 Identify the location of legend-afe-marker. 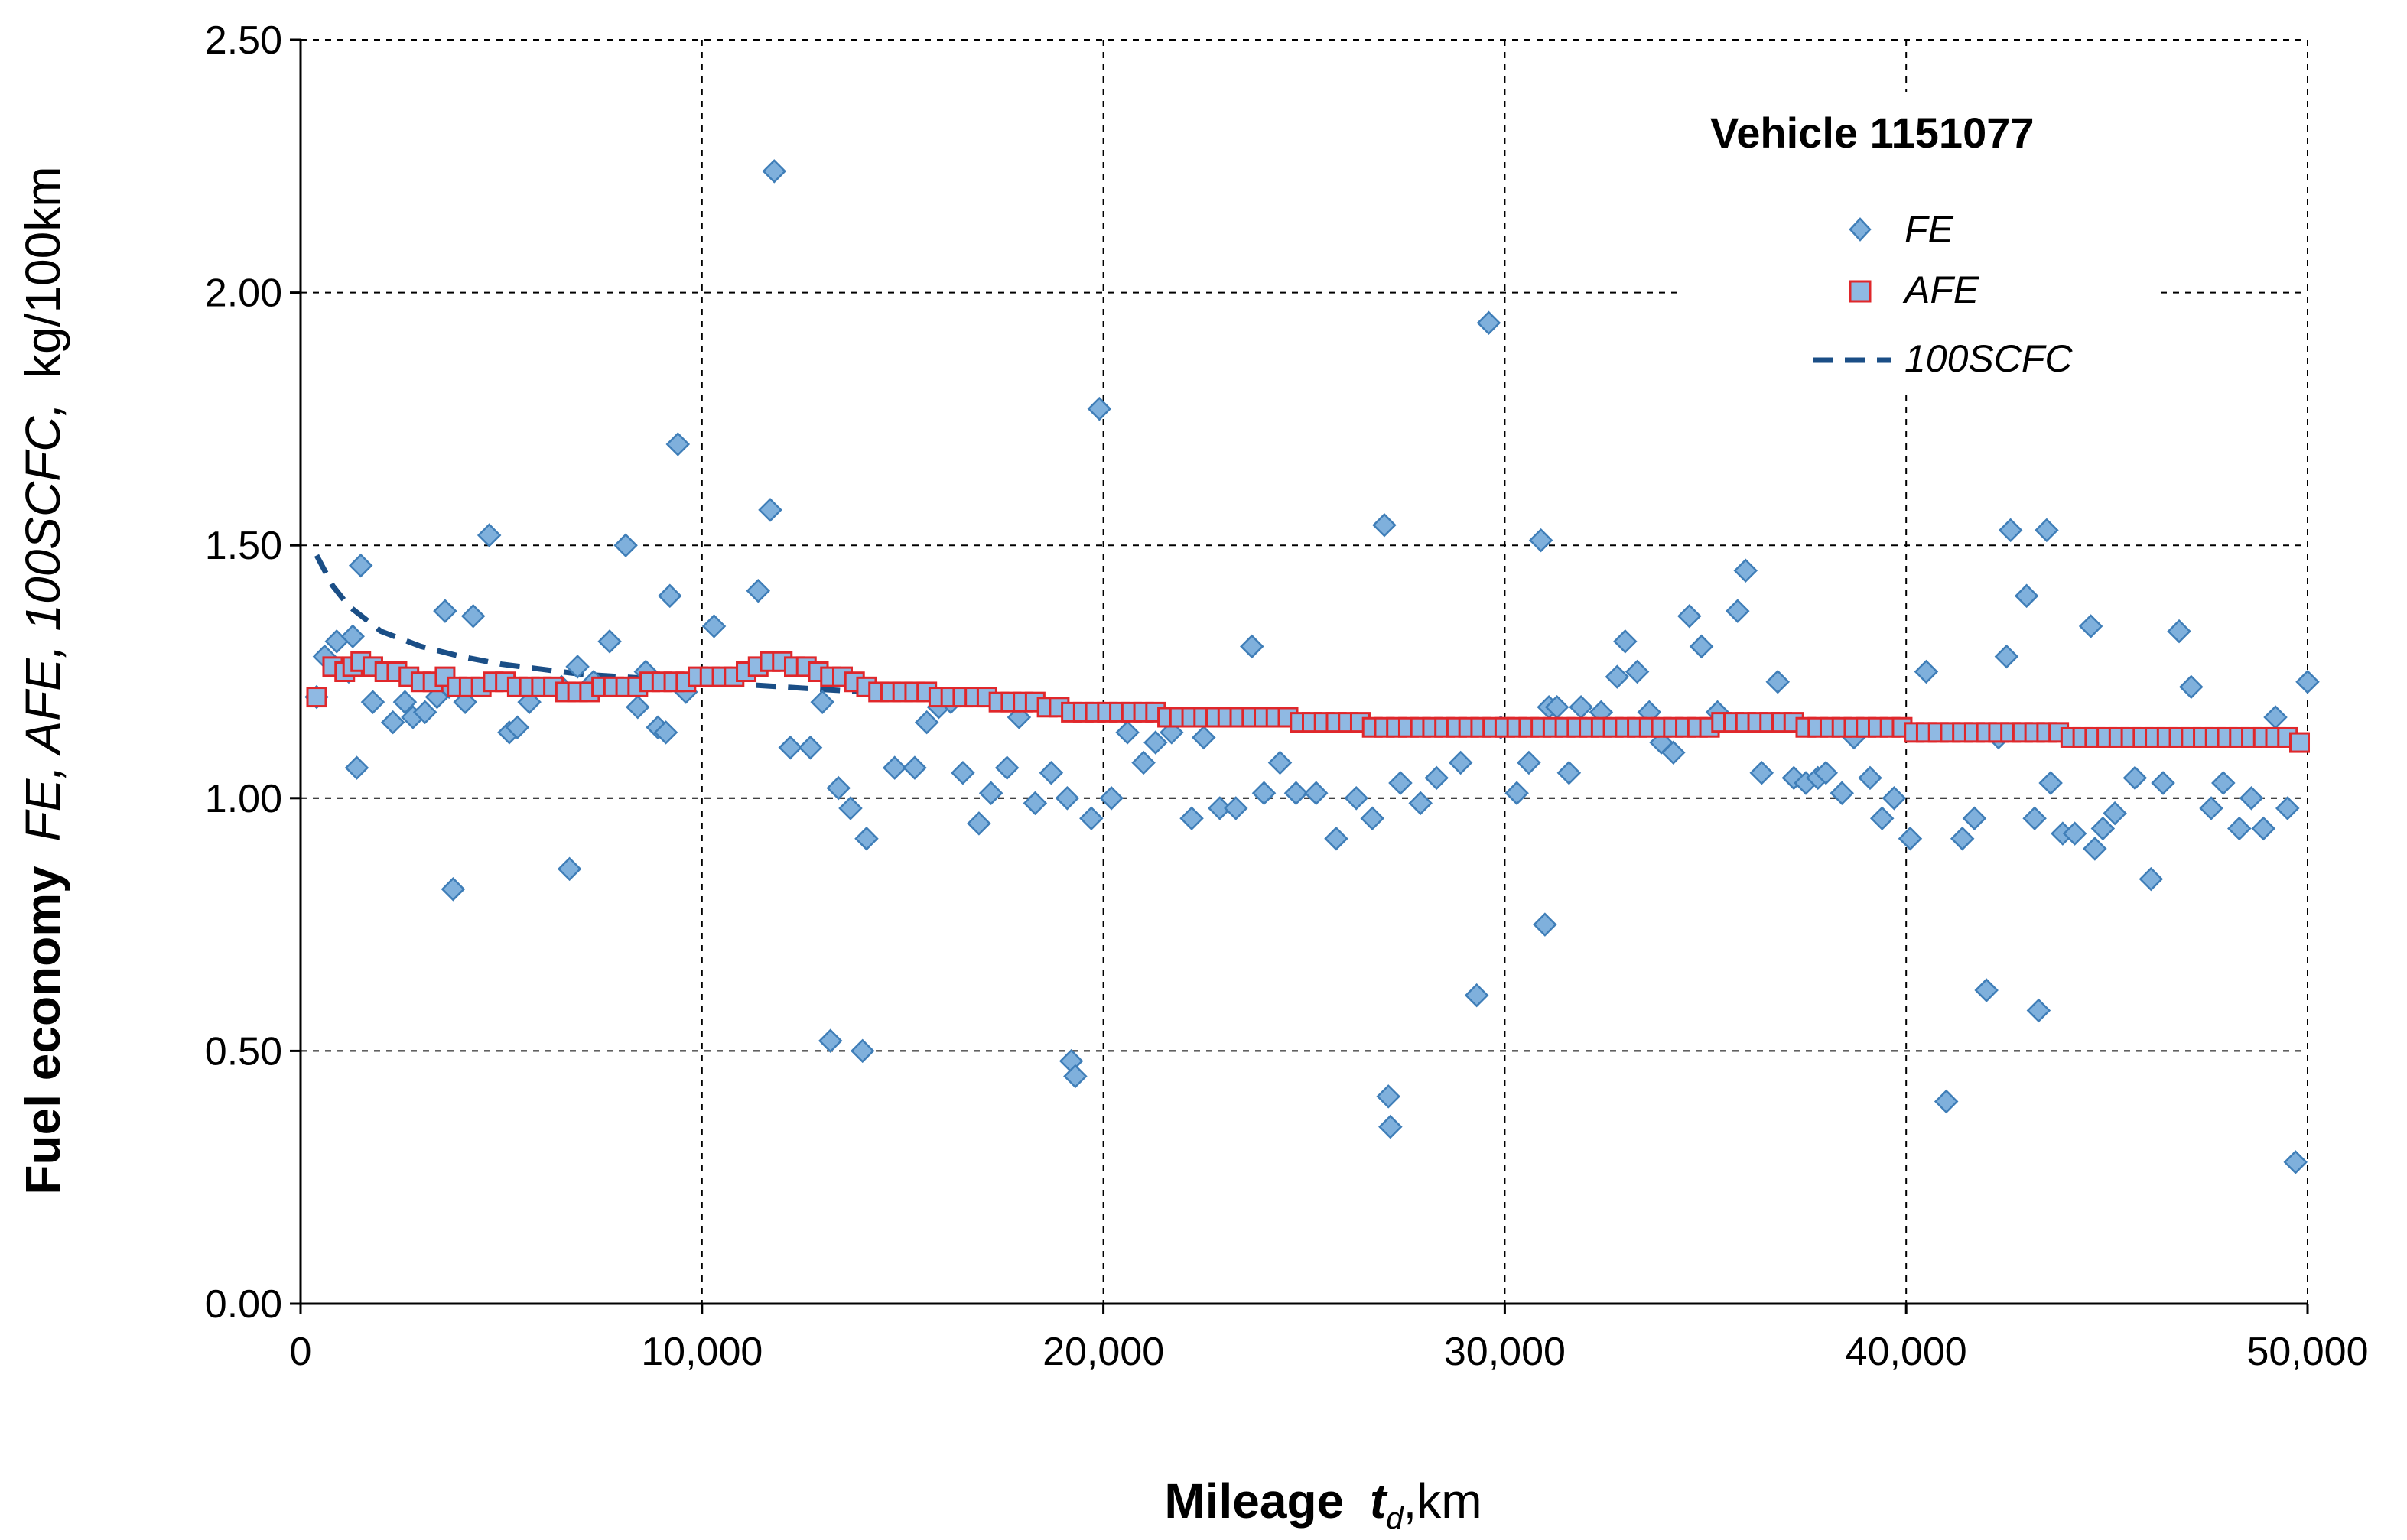
(1860, 291).